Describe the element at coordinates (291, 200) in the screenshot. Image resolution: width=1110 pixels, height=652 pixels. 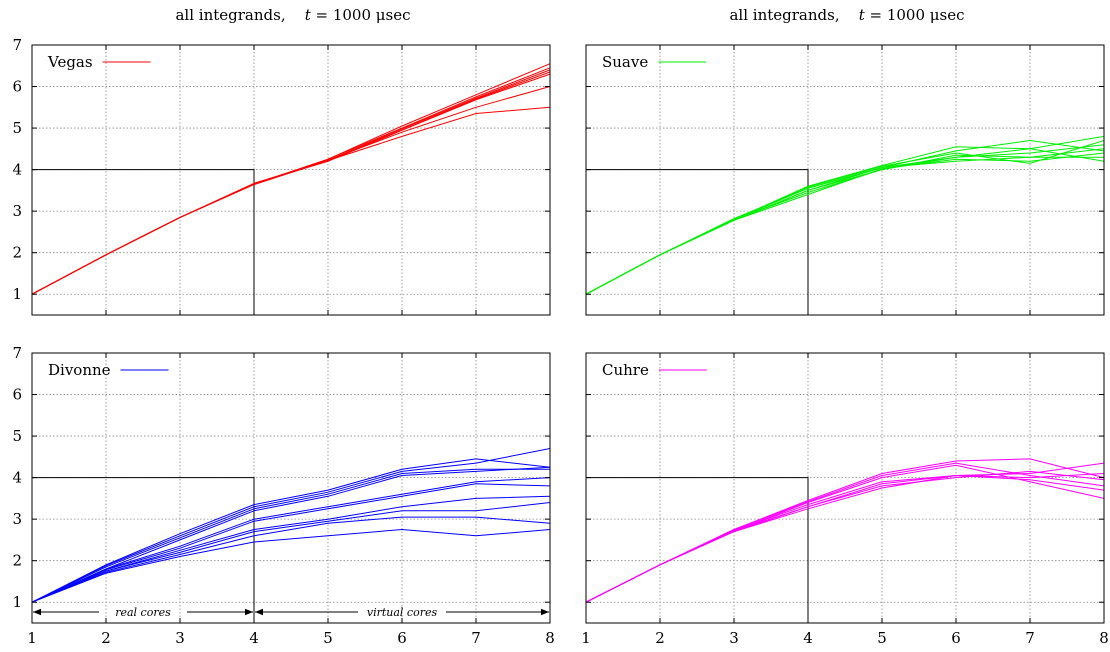
I see `vegas-series-line` at that location.